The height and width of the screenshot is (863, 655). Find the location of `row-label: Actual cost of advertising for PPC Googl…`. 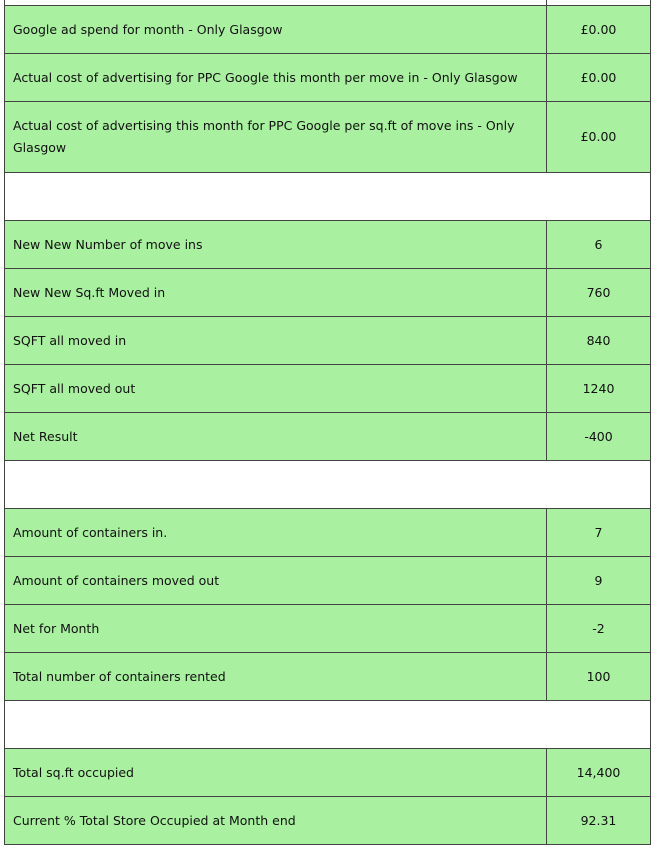

row-label: Actual cost of advertising for PPC Googl… is located at coordinates (275, 77).